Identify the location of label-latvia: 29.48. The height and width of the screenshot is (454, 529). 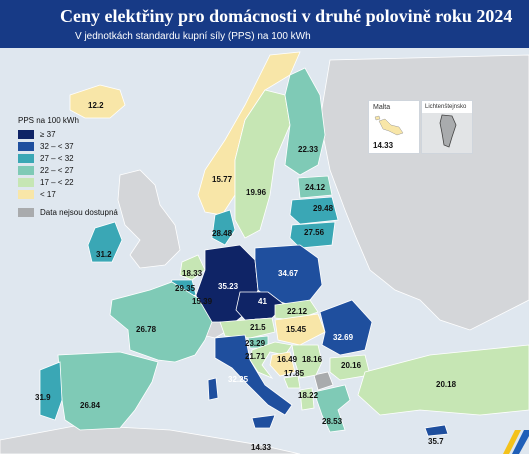
(323, 208).